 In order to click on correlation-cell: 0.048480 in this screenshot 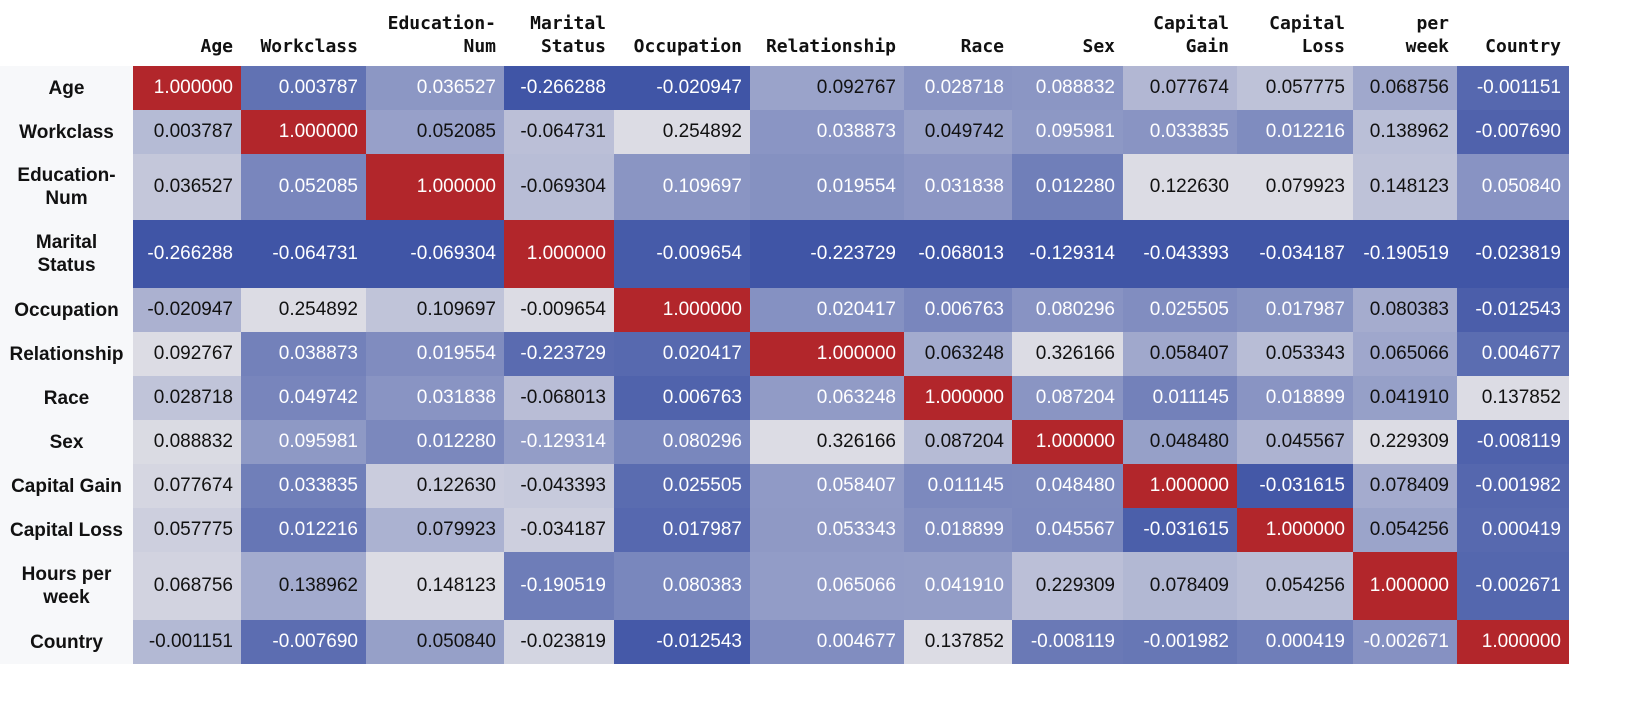, I will do `click(1180, 442)`.